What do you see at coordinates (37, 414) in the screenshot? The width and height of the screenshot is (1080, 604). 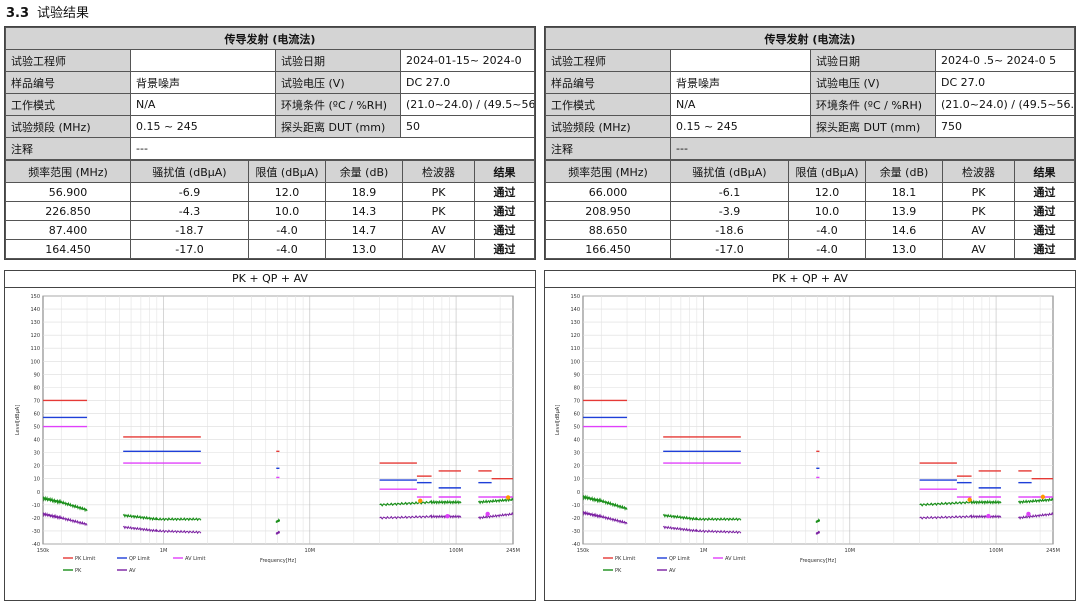 I see `y-tick-label: 60` at bounding box center [37, 414].